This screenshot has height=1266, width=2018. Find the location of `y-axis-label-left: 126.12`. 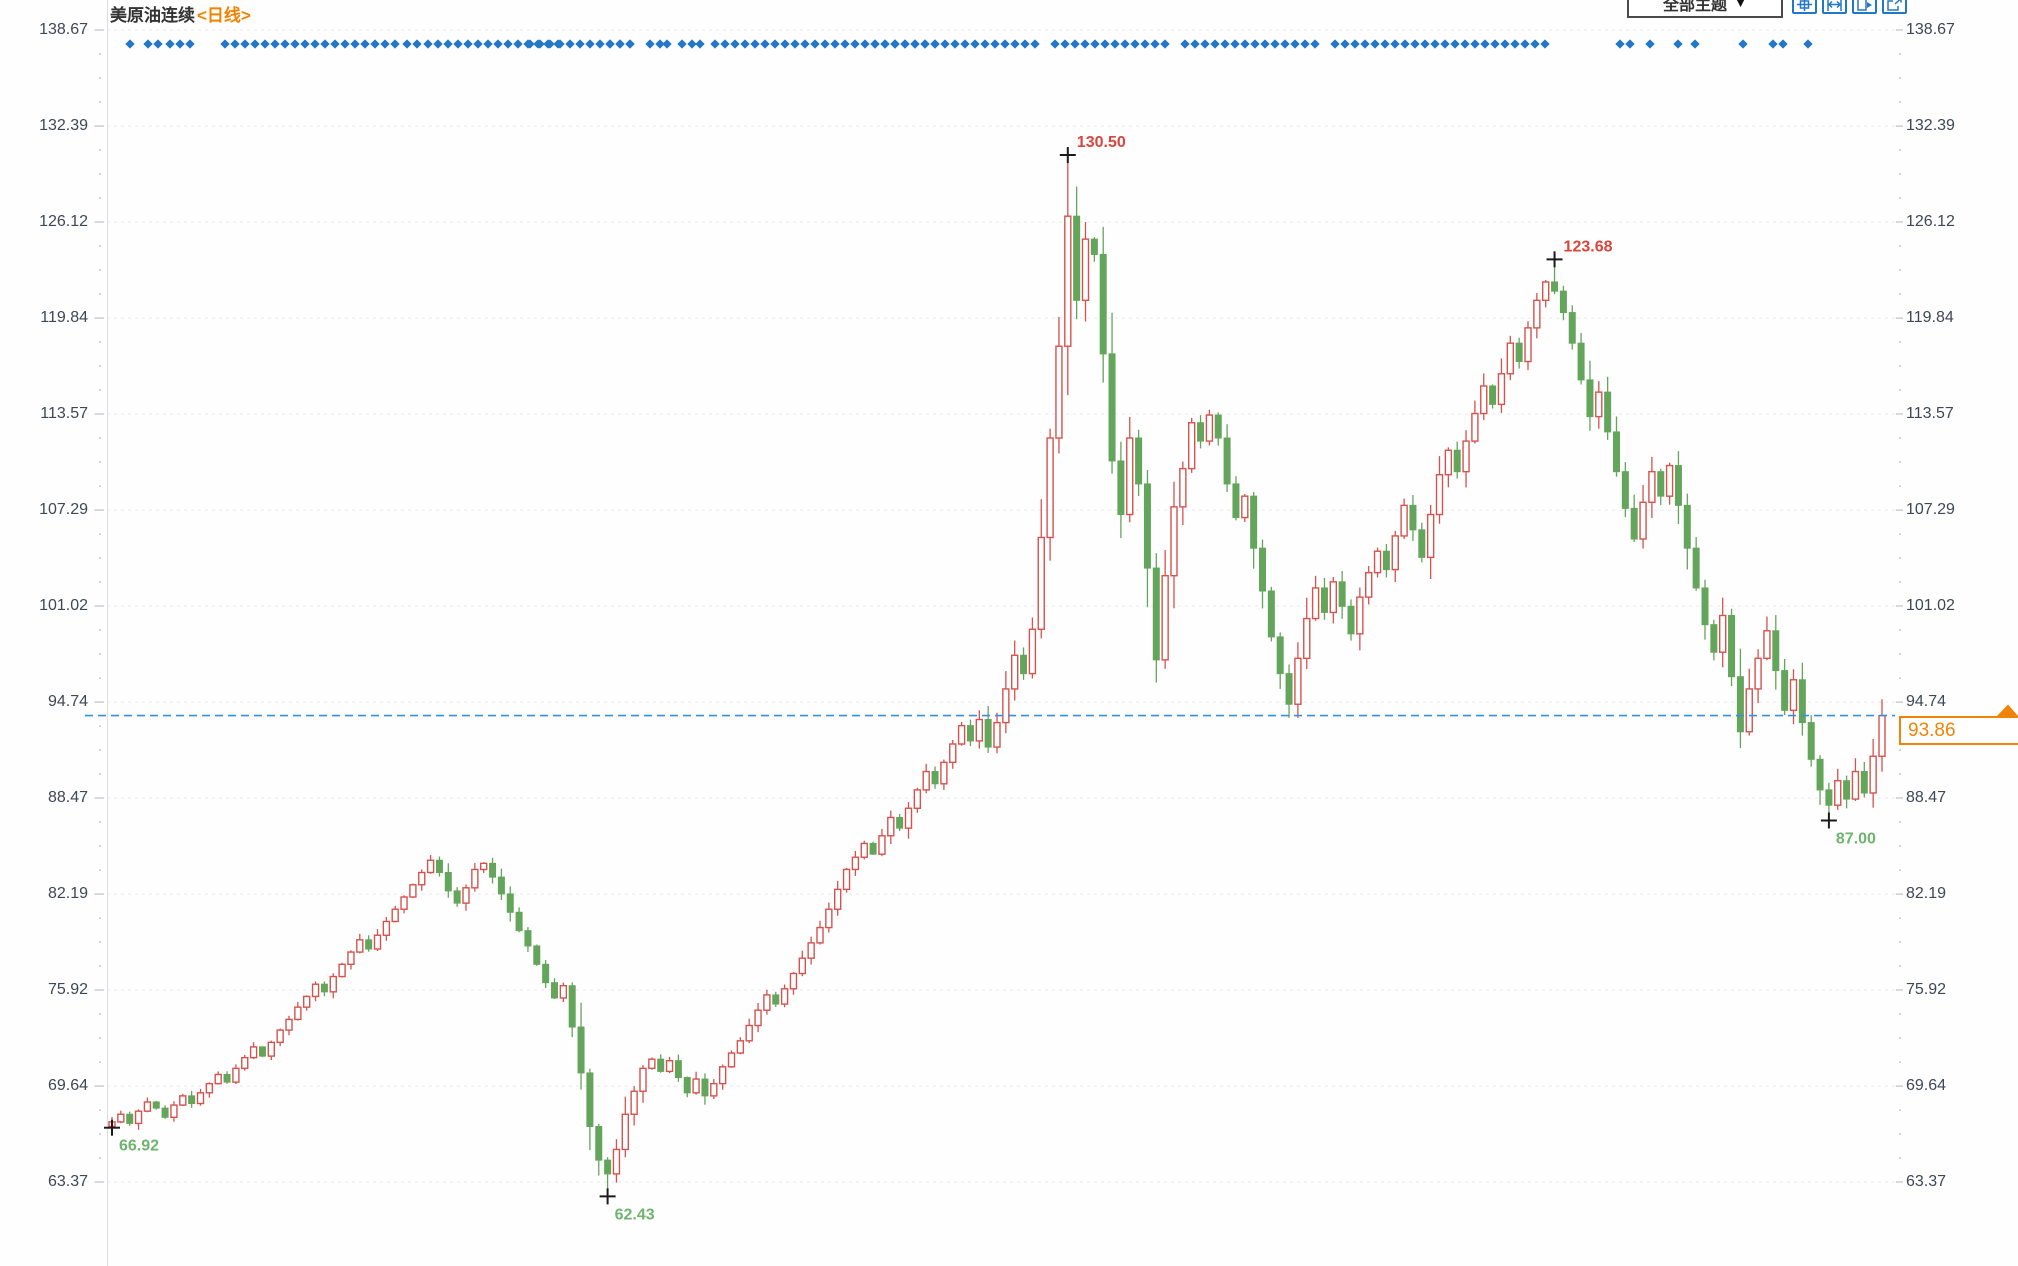

y-axis-label-left: 126.12 is located at coordinates (63, 221).